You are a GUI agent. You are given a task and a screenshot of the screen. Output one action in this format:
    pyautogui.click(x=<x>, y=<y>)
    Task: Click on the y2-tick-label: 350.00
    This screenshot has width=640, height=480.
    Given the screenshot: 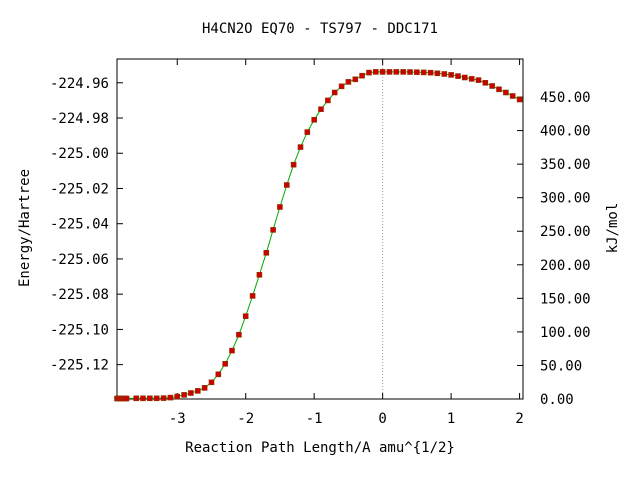 What is the action you would take?
    pyautogui.click(x=565, y=165)
    